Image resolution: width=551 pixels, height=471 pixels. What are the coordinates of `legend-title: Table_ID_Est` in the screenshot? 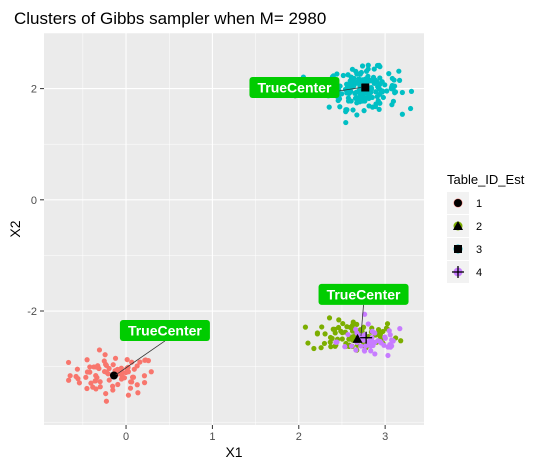 It's located at (486, 179).